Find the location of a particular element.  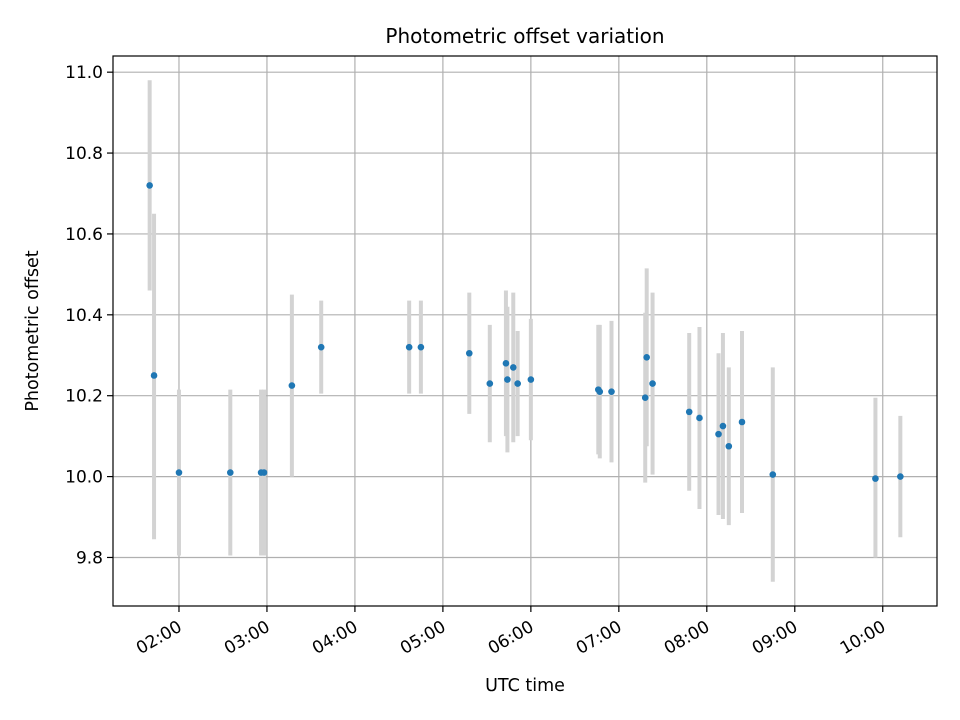

y-tick-label: 10.0 is located at coordinates (84, 478).